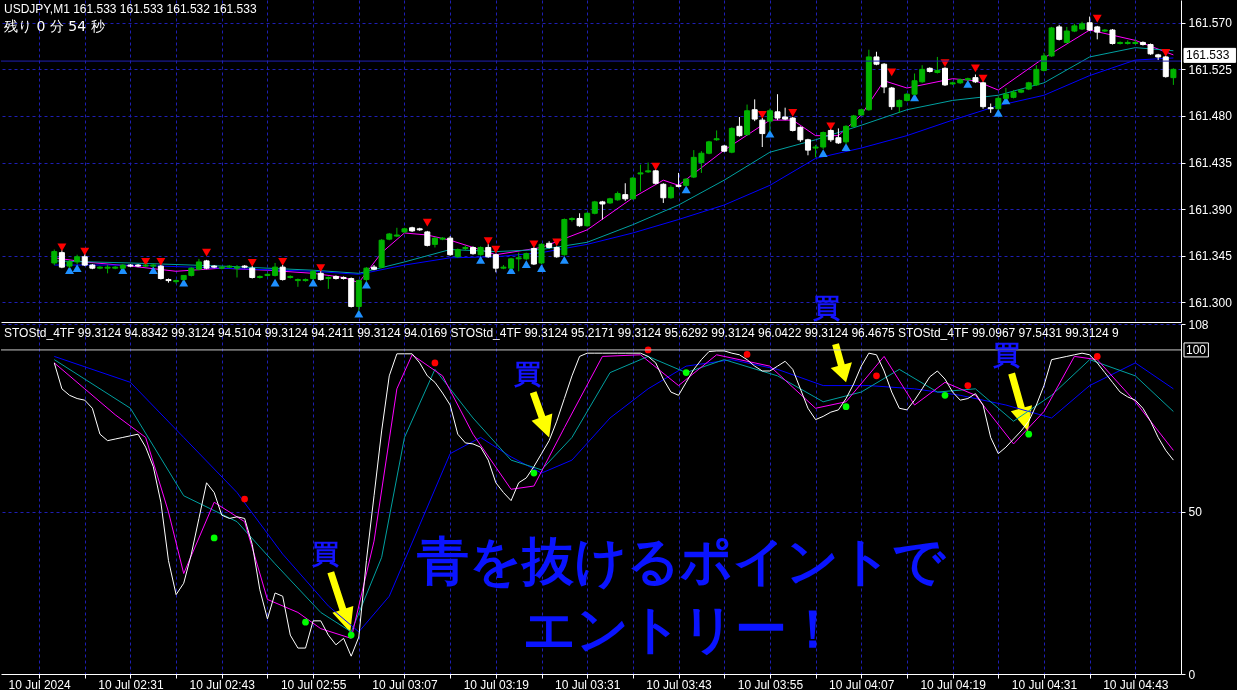 Image resolution: width=1240 pixels, height=697 pixels. What do you see at coordinates (1210, 209) in the screenshot?
I see `y-tick-label: 161.390` at bounding box center [1210, 209].